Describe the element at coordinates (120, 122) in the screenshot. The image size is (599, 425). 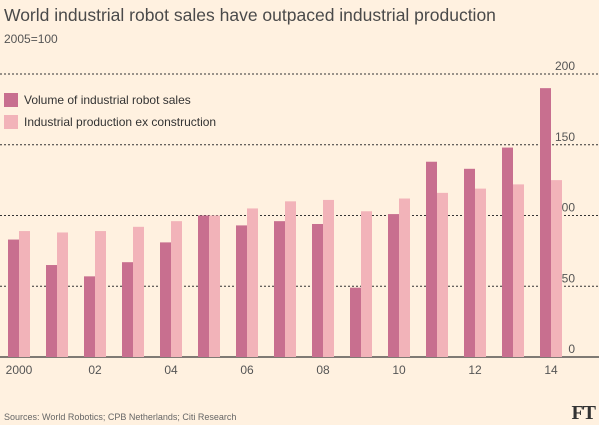
I see `legend-label-industrial-production: Industrial production ex construction` at that location.